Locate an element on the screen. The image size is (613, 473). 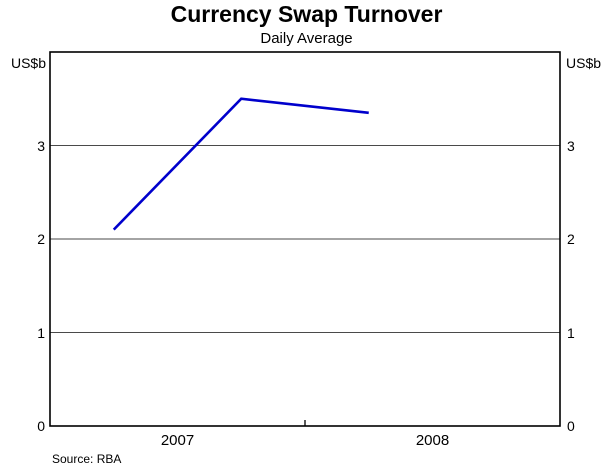
y-axis-unit-right: US$b is located at coordinates (584, 63).